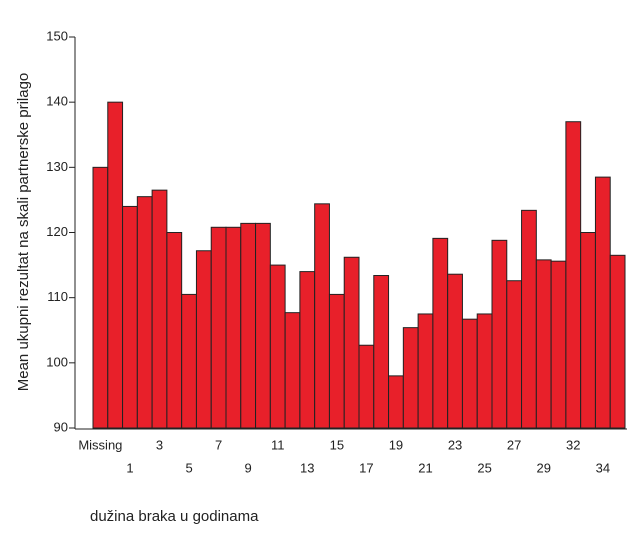  I want to click on x-tick-label: 1, so click(129, 467).